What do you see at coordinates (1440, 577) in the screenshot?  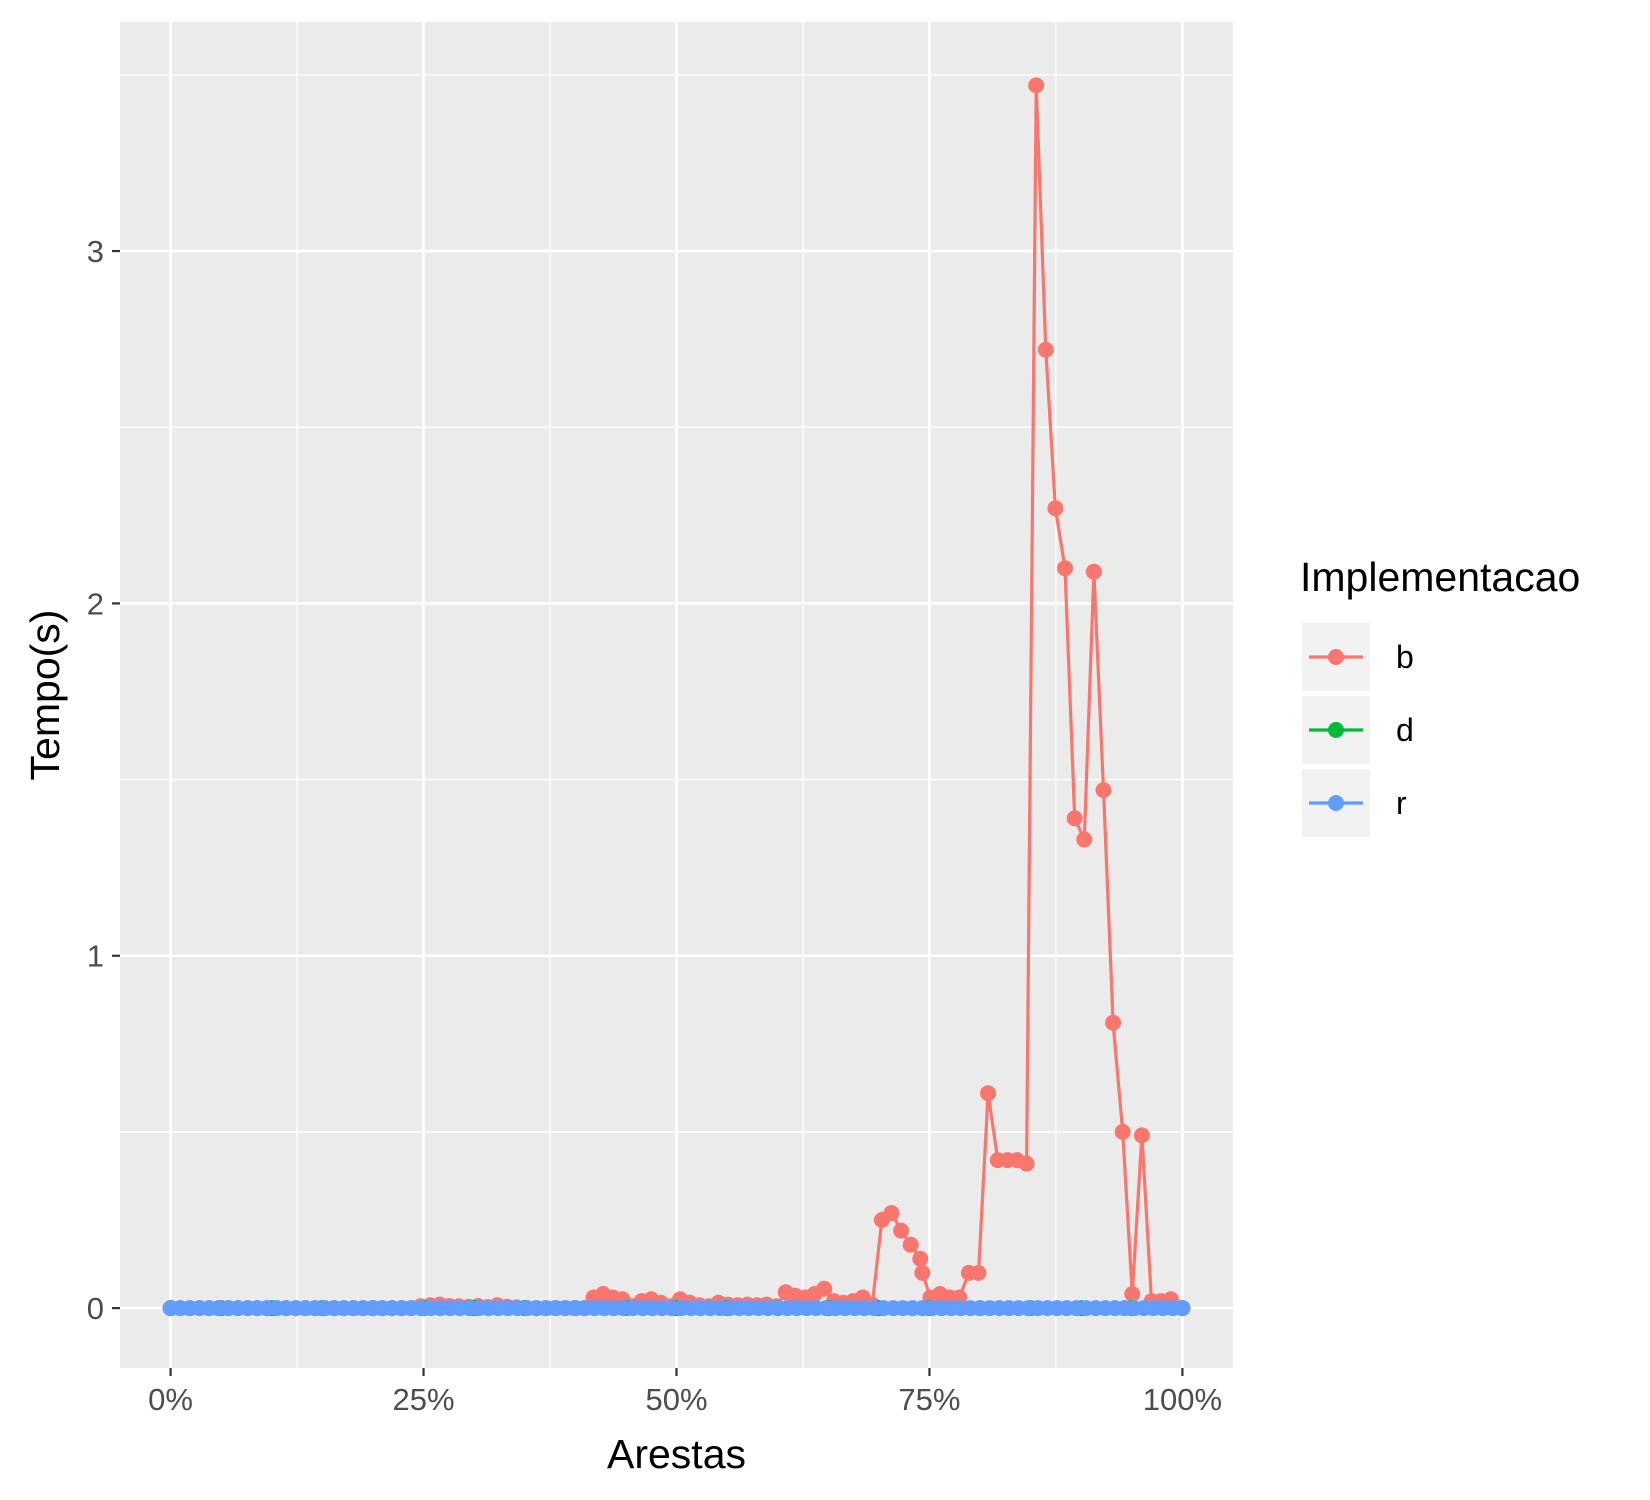 I see `legend-title: Implementacao` at bounding box center [1440, 577].